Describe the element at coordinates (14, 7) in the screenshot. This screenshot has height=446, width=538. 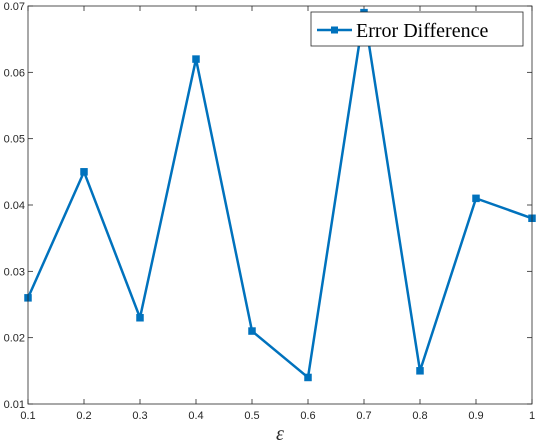
I see `y-tick-label: 0.07` at that location.